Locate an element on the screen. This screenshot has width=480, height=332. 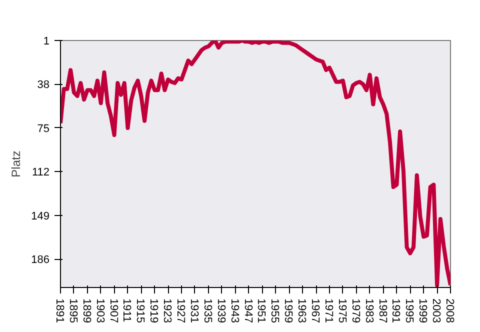
x-tick-label: 1947 is located at coordinates (248, 310).